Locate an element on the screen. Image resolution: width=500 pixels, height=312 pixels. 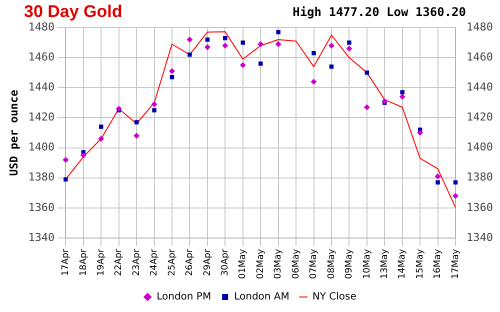
x-tick-label: 06May is located at coordinates (296, 264).